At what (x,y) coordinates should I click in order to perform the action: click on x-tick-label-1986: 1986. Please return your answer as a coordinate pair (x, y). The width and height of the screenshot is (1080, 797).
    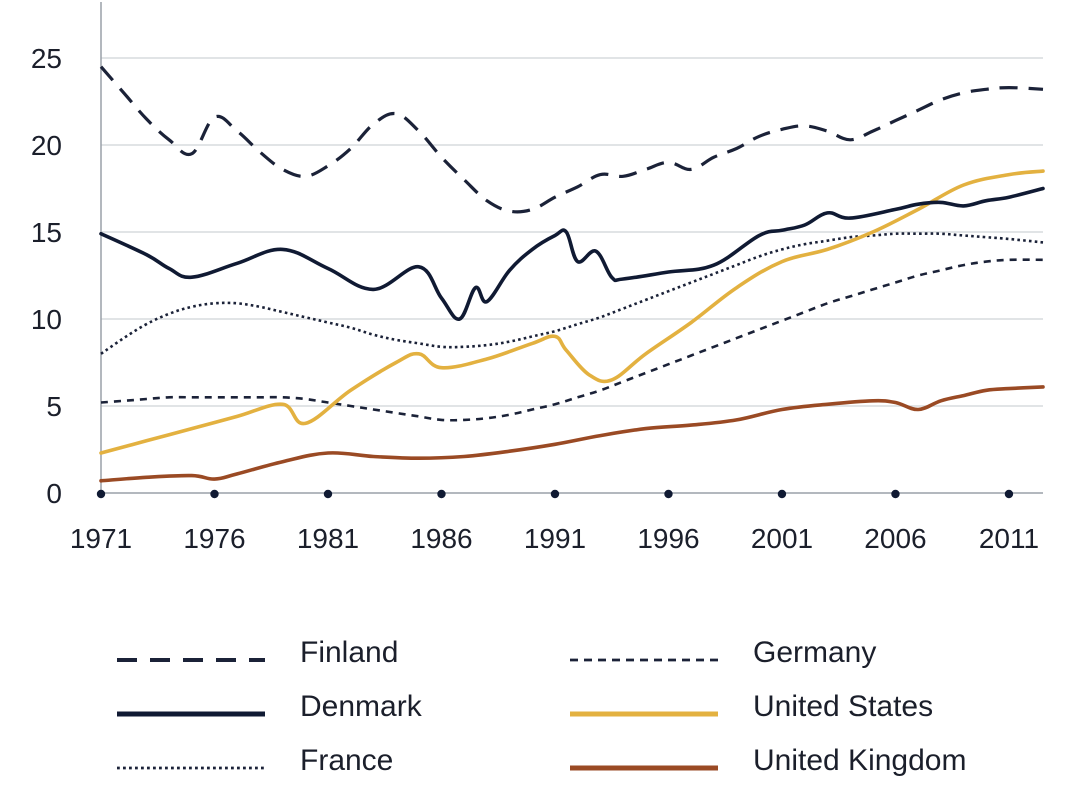
    Looking at the image, I should click on (441, 538).